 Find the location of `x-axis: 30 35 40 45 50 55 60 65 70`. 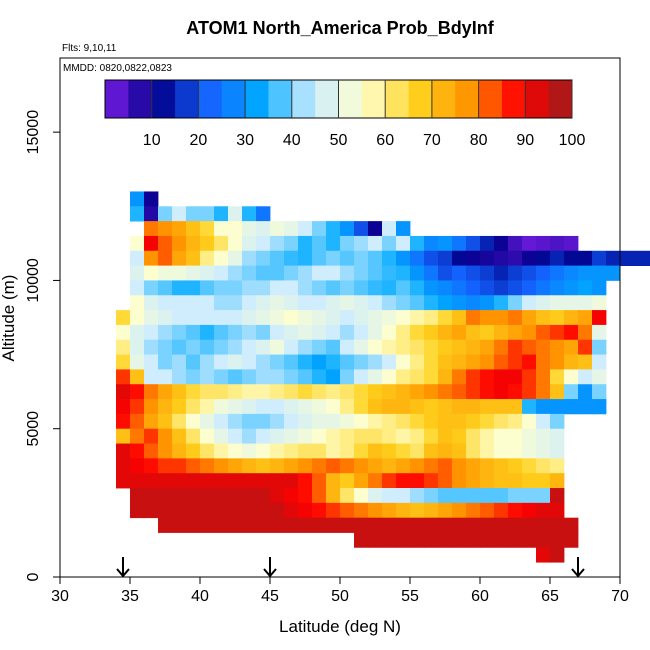

x-axis: 30 35 40 45 50 55 60 65 70 is located at coordinates (340, 591).